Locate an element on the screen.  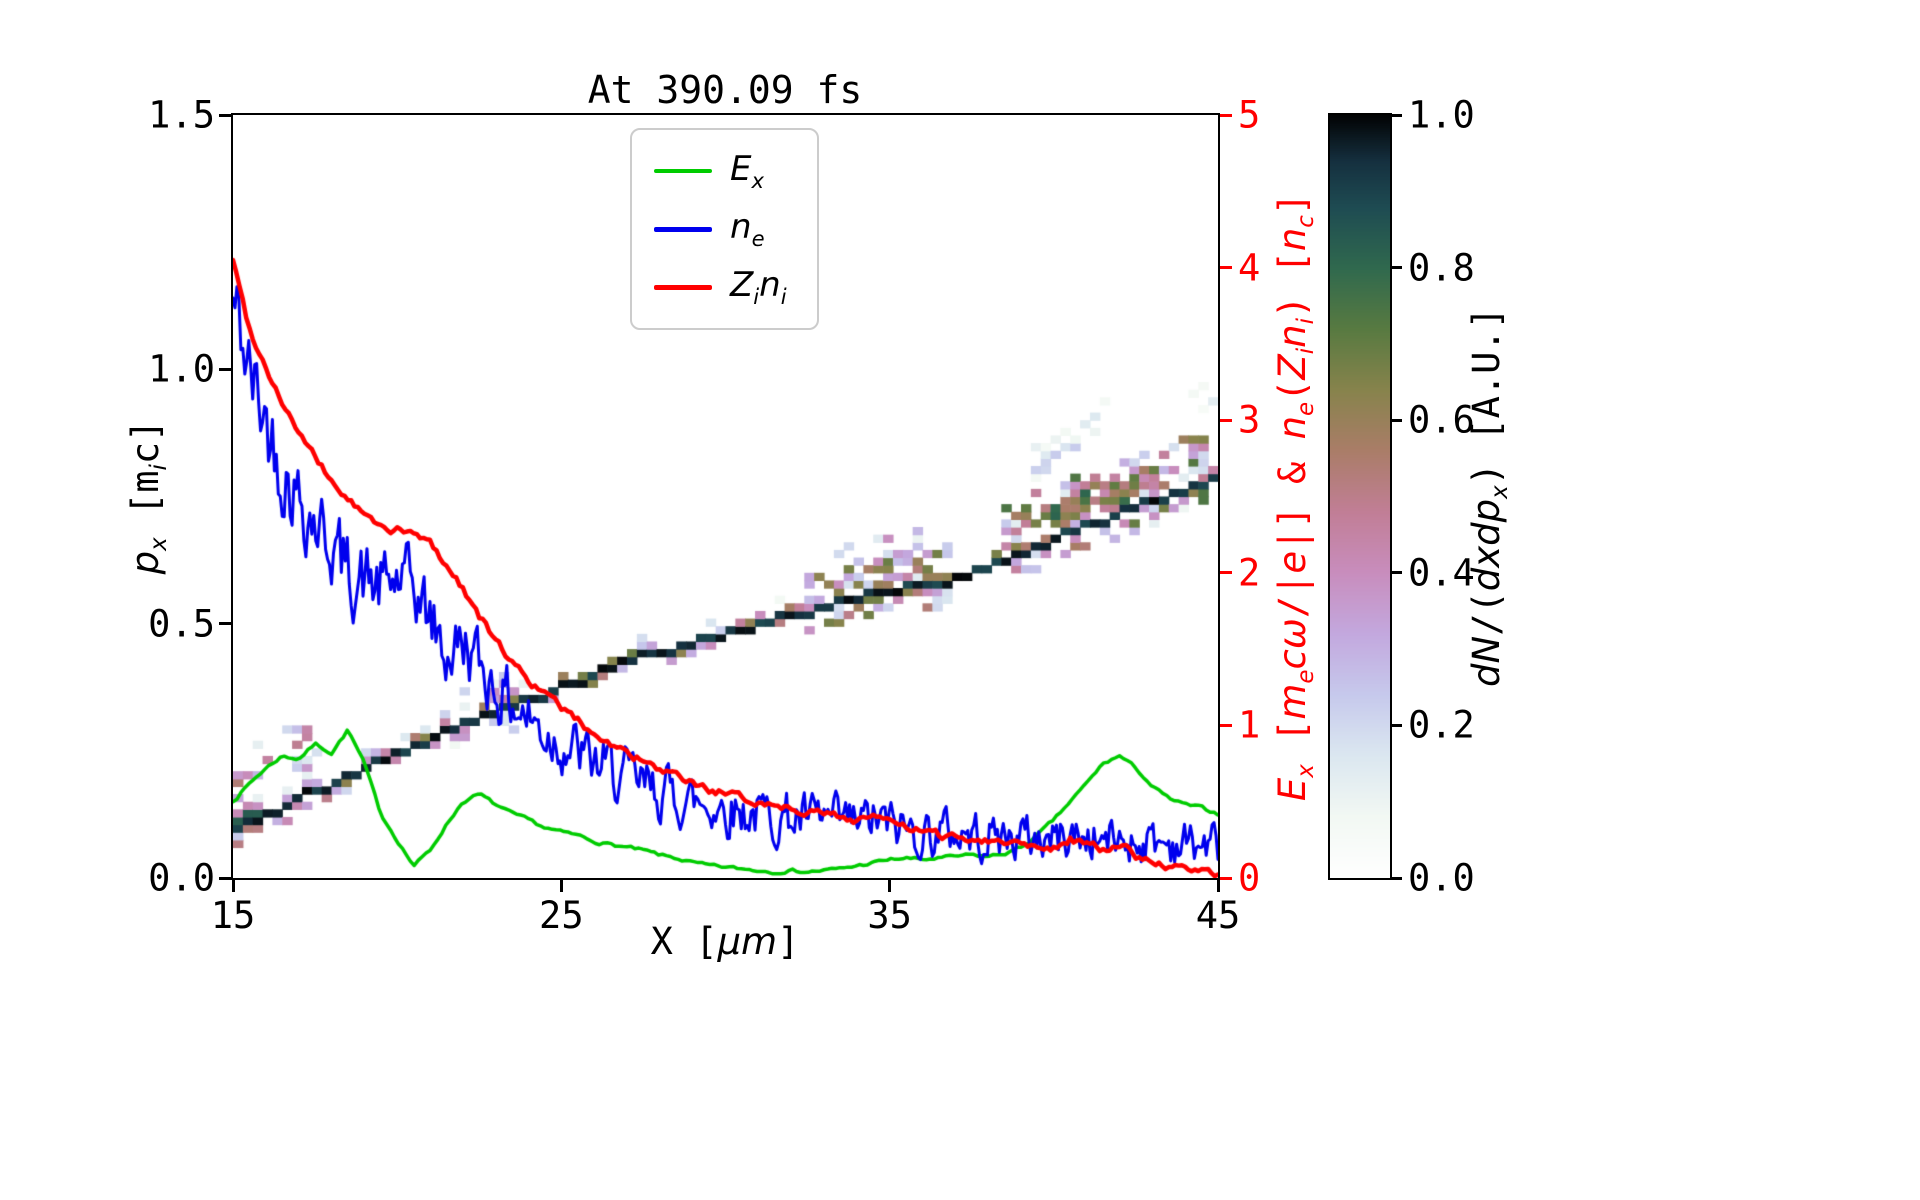
y-left-tick-label: 1.0 is located at coordinates (181, 369).